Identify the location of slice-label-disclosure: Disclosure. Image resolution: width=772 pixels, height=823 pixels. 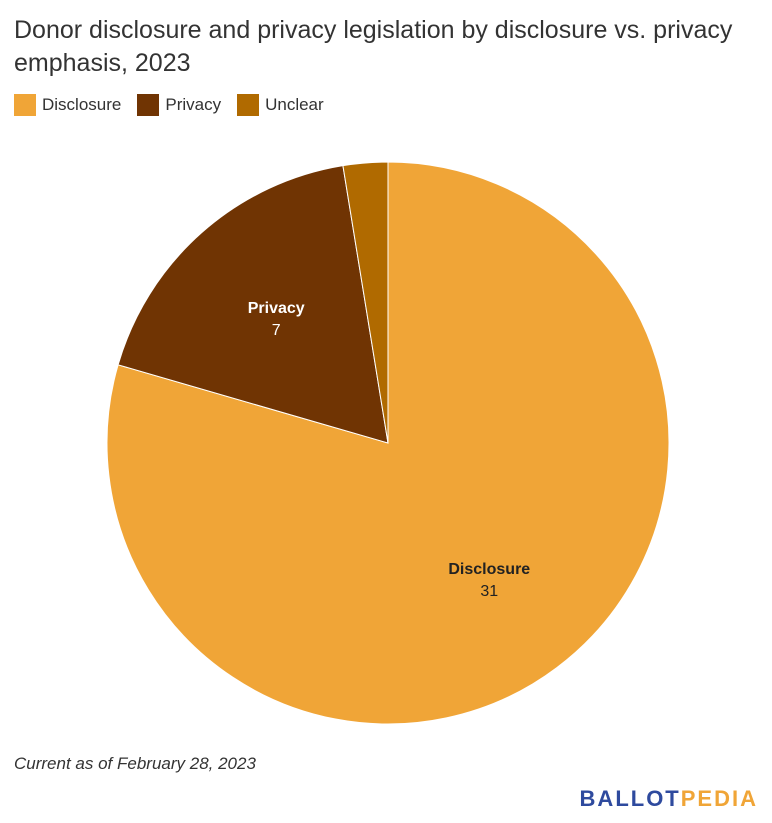
(489, 569).